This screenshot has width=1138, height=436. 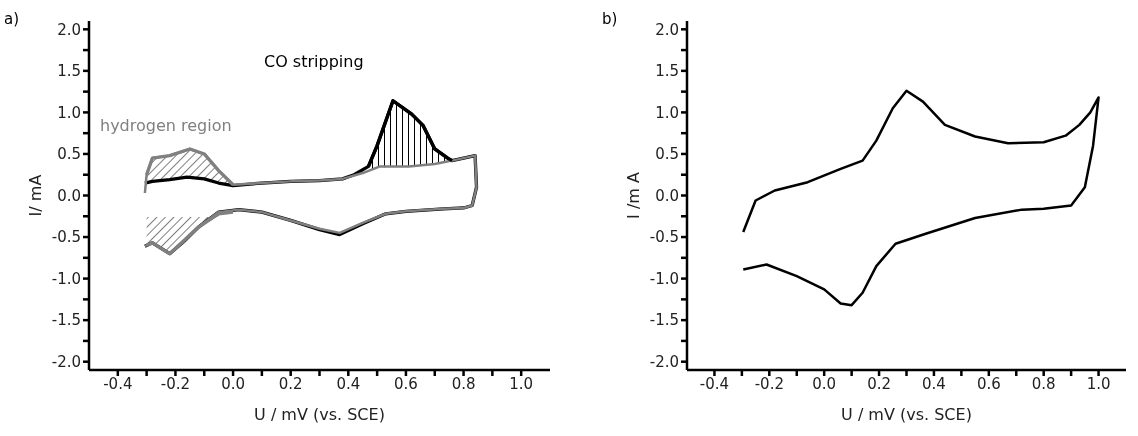 What do you see at coordinates (35, 195) in the screenshot?
I see `y-axis-title: I/ mA` at bounding box center [35, 195].